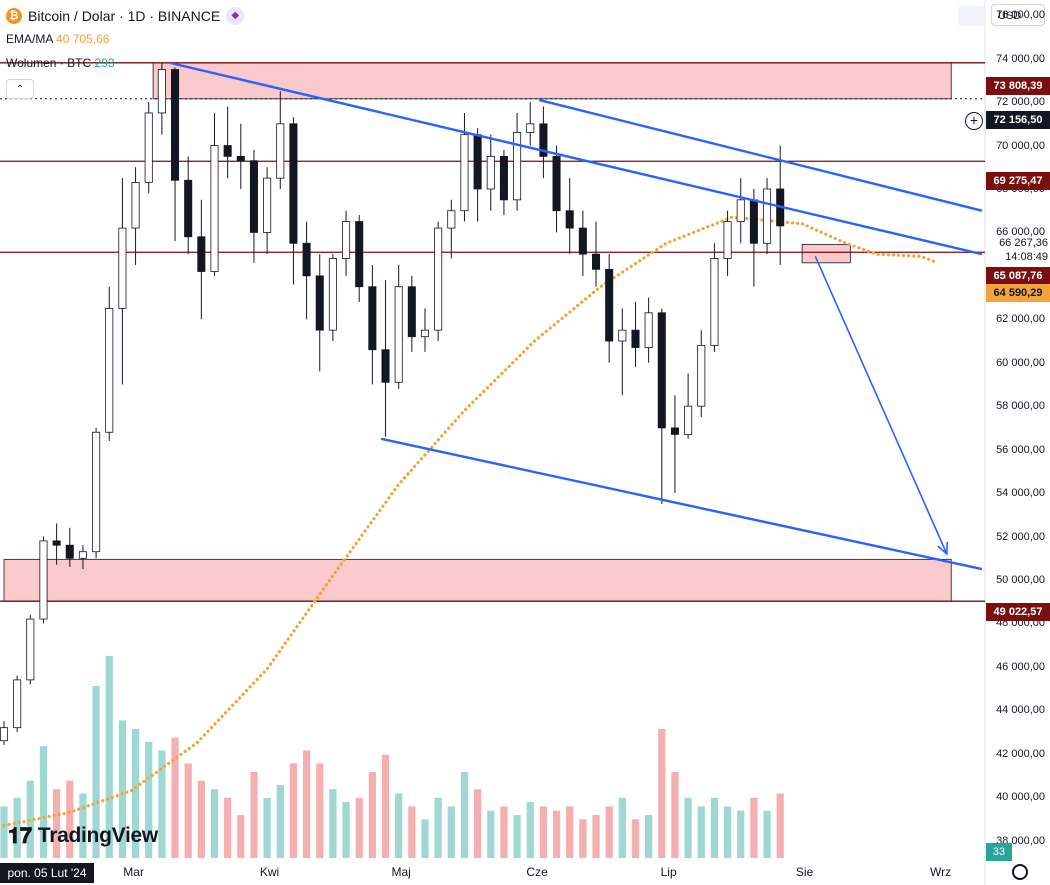 The width and height of the screenshot is (1050, 885). Describe the element at coordinates (537, 872) in the screenshot. I see `x-tick-label: Cze` at that location.